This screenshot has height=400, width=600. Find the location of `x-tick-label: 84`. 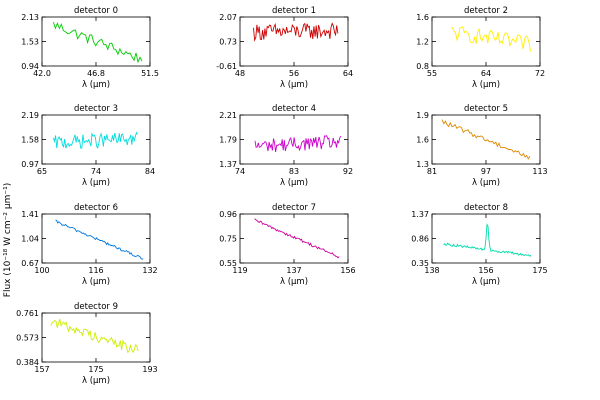

x-tick-label: 84 is located at coordinates (150, 171).